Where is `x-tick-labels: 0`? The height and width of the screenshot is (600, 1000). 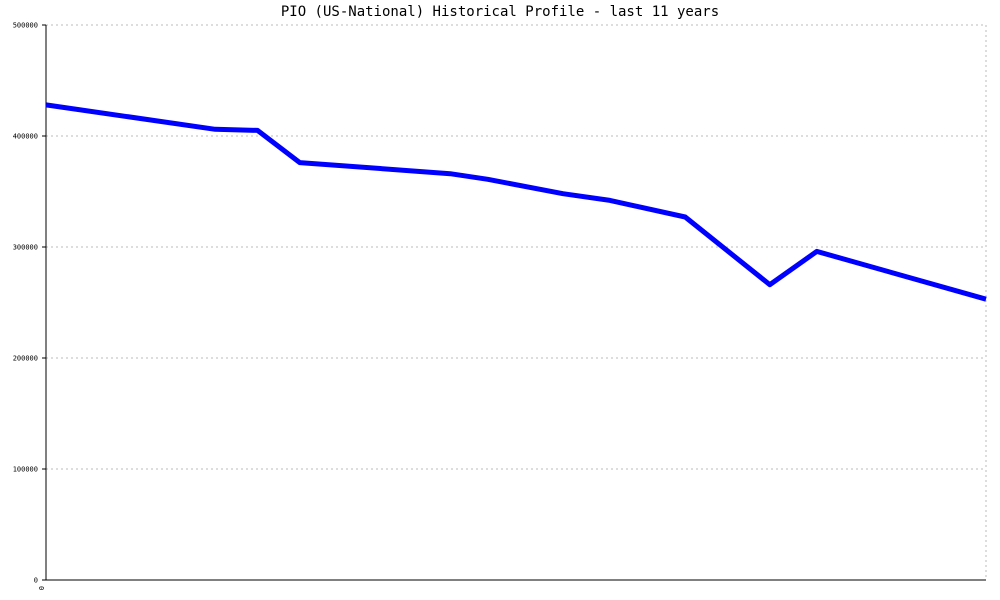 x-tick-labels: 0 is located at coordinates (42, 588).